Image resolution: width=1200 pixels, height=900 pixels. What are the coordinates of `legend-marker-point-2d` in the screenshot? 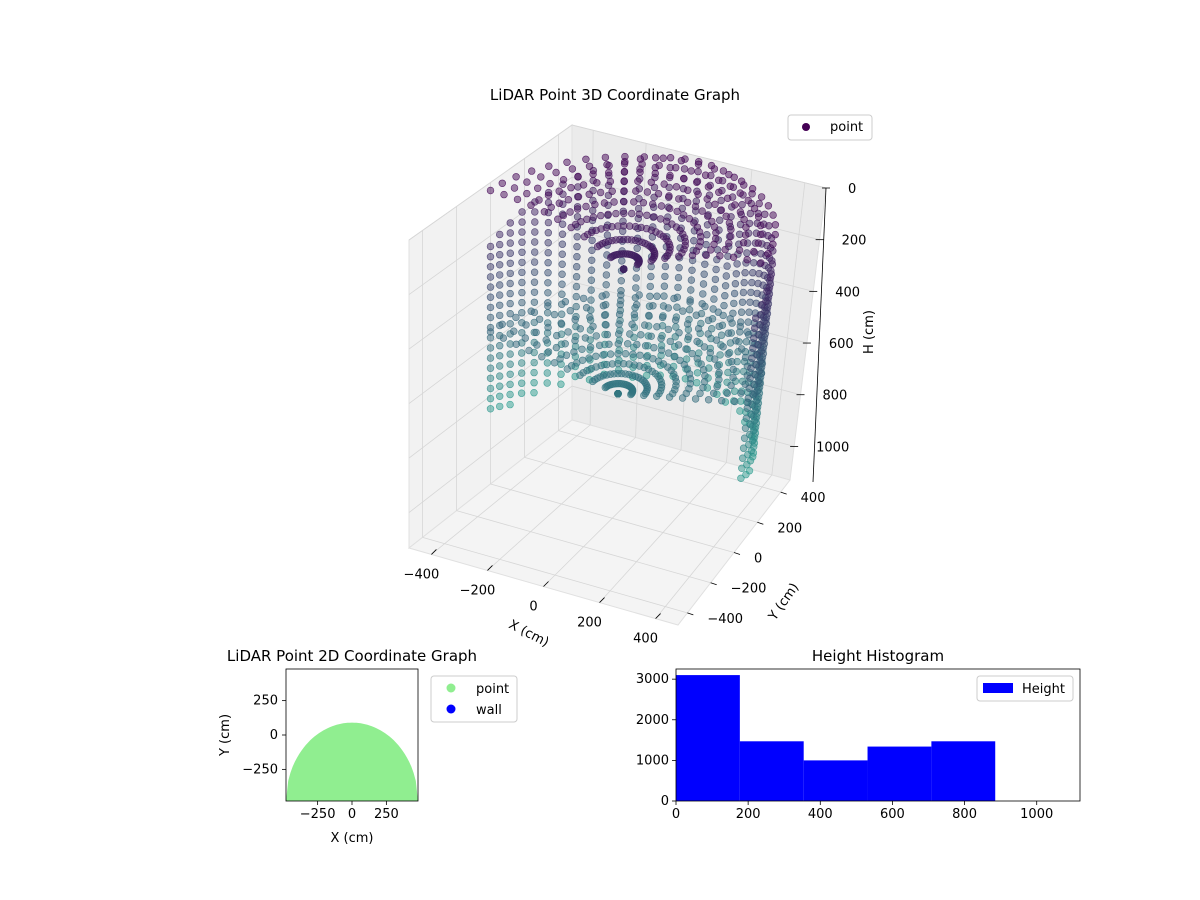 It's located at (451, 688).